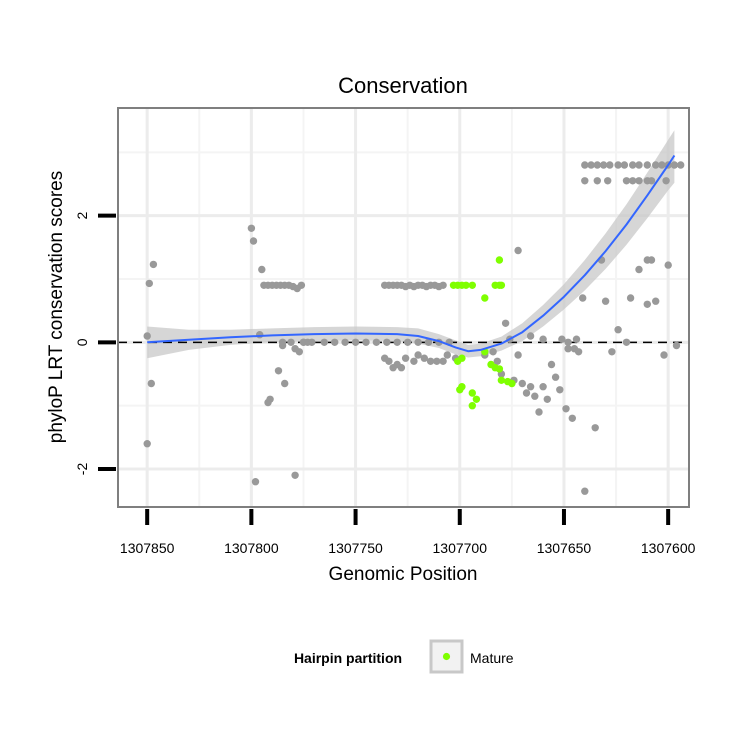  What do you see at coordinates (56, 307) in the screenshot?
I see `y-axis-title: phyloP LRT conservation scores` at bounding box center [56, 307].